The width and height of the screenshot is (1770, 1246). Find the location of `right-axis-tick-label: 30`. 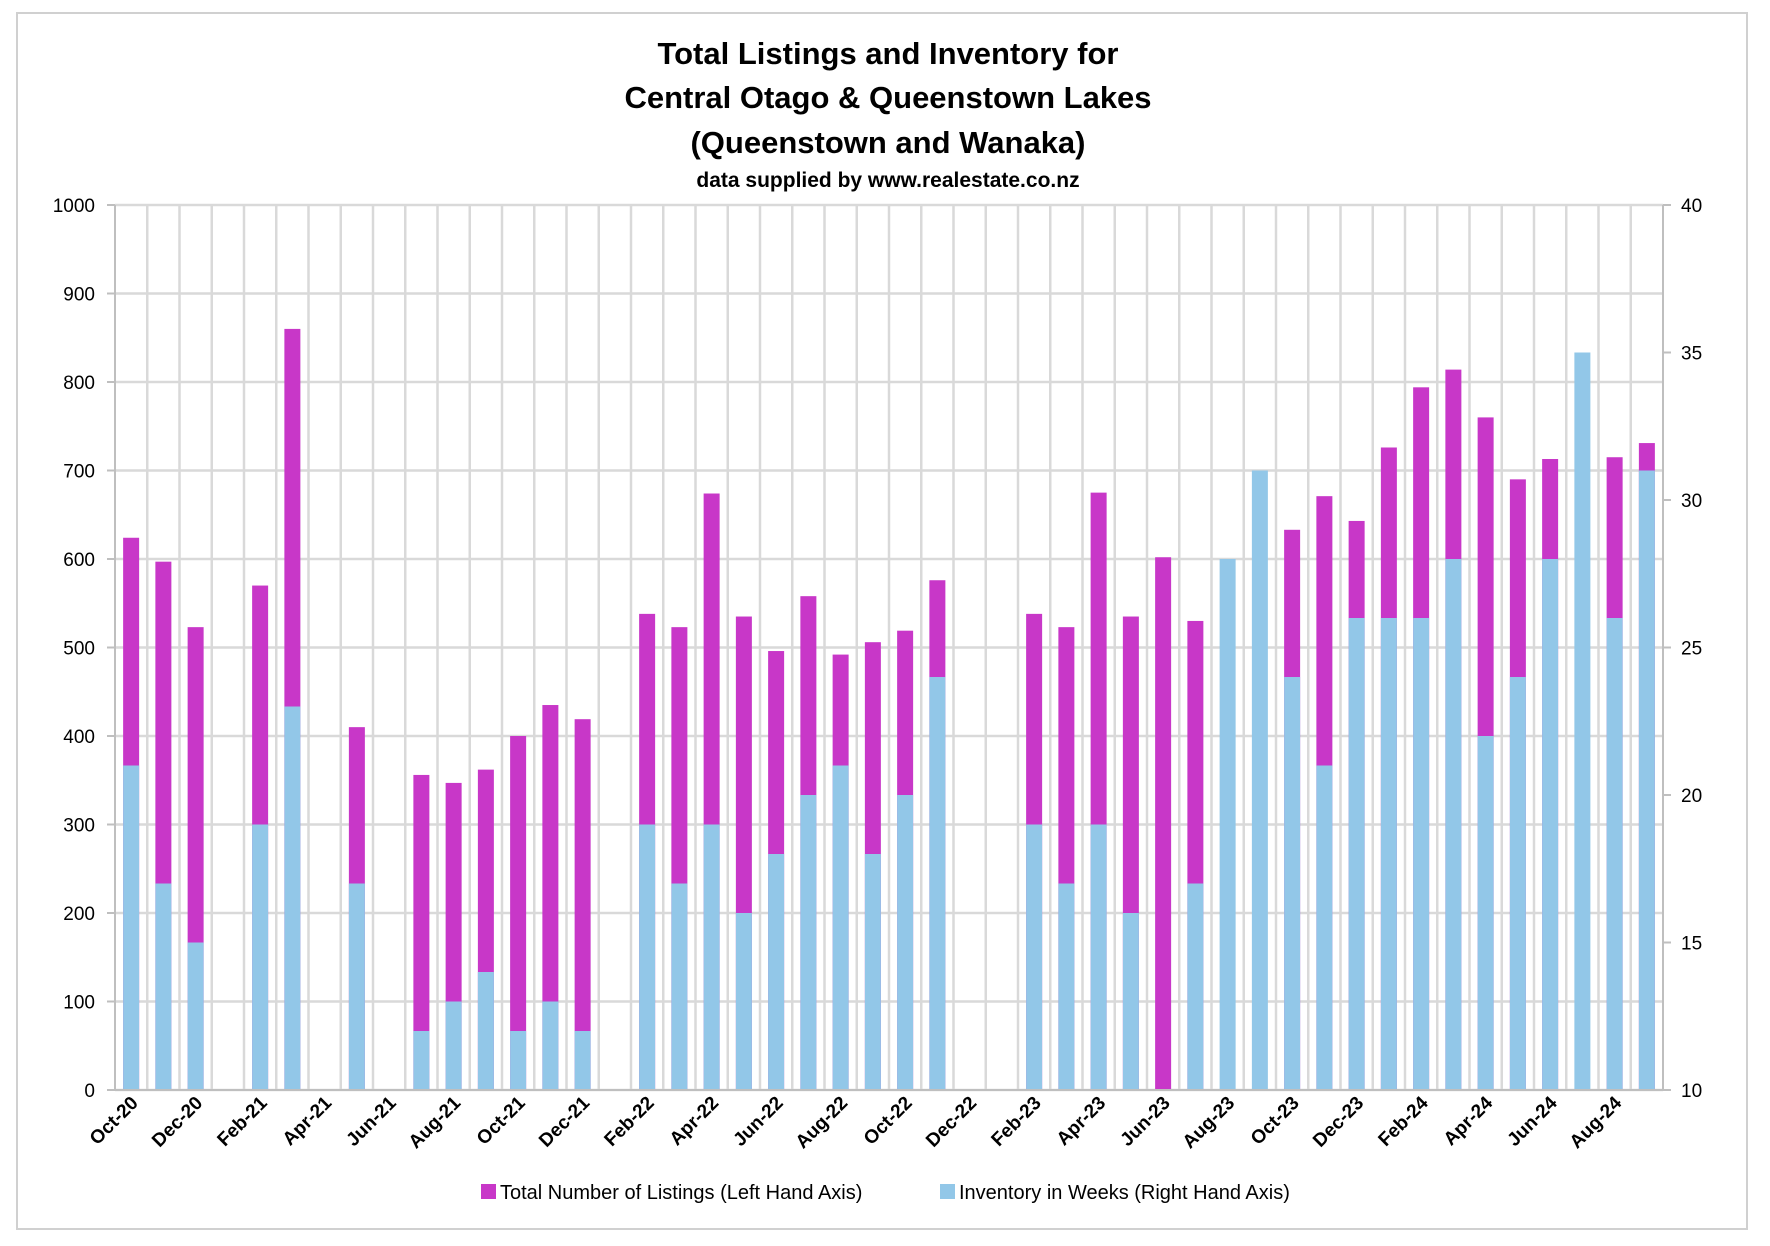

right-axis-tick-label: 30 is located at coordinates (1691, 501).